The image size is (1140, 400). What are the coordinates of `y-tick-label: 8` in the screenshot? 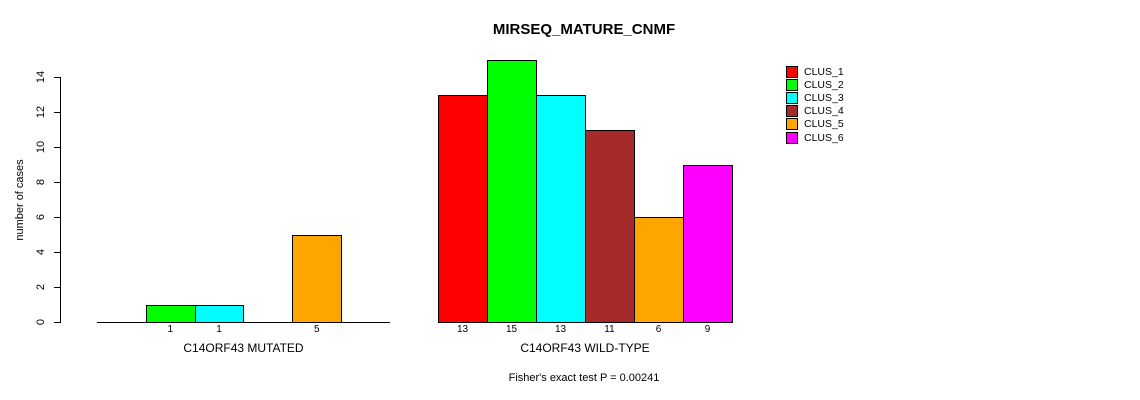 It's located at (41, 182).